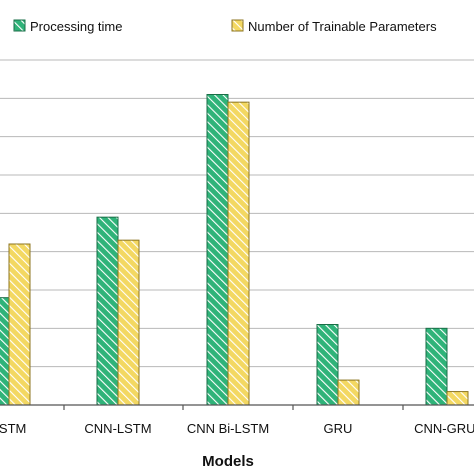 The height and width of the screenshot is (474, 474). What do you see at coordinates (5, 351) in the screenshot?
I see `bar-processing-time-lstm` at bounding box center [5, 351].